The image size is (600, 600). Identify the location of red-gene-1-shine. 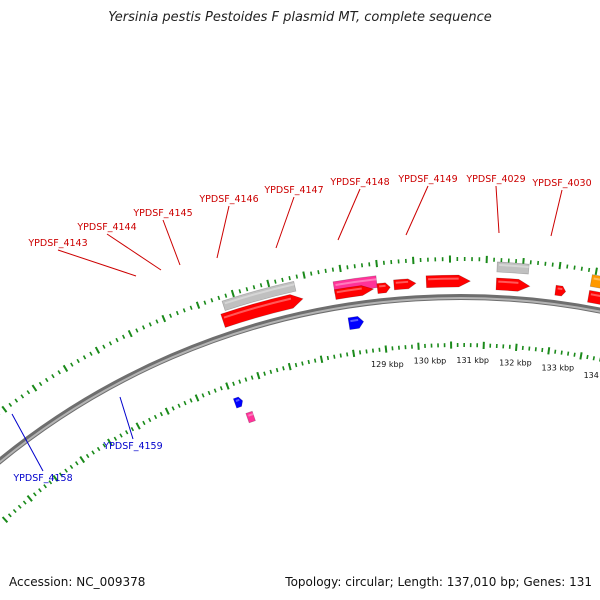
(257, 308).